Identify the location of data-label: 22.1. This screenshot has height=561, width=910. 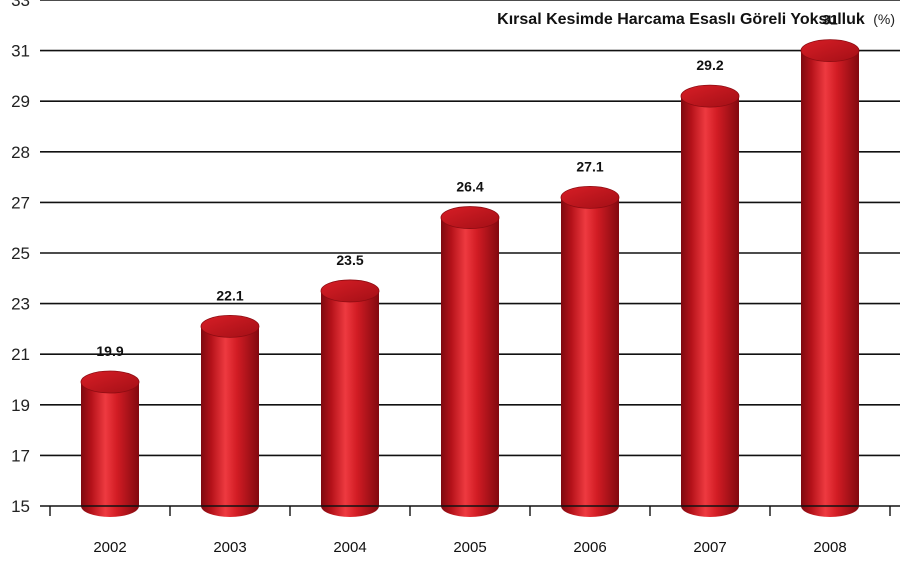
(229, 295).